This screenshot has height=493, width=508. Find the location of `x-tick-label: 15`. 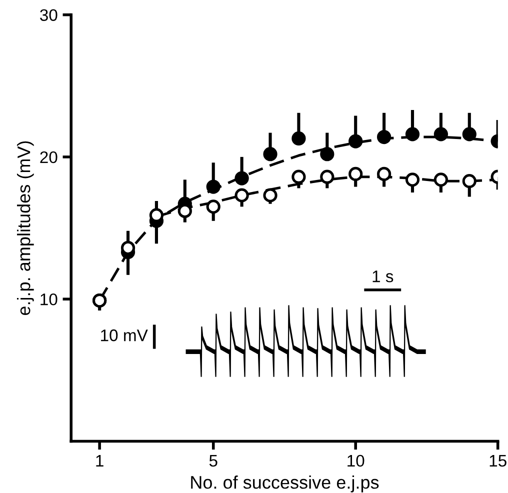

x-tick-label: 15 is located at coordinates (498, 461).